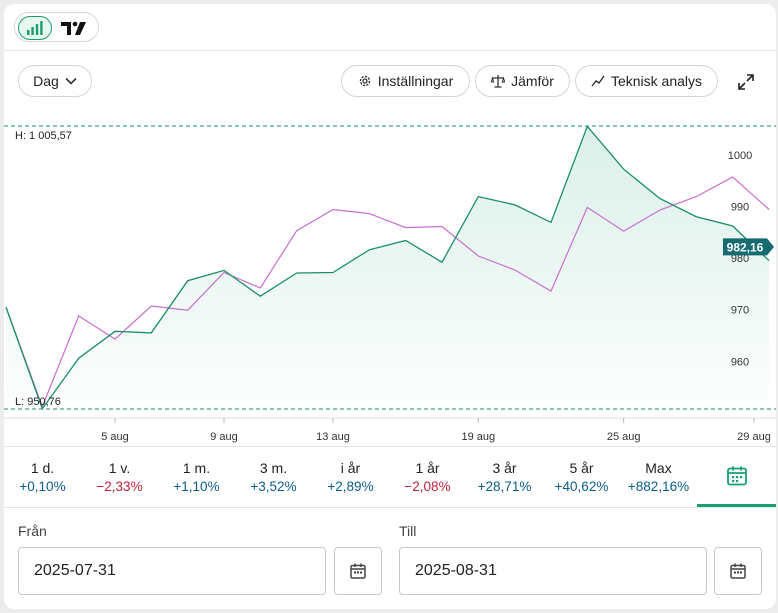 This screenshot has height=613, width=778. I want to click on technical-analysis-button: Teknisk analys, so click(646, 81).